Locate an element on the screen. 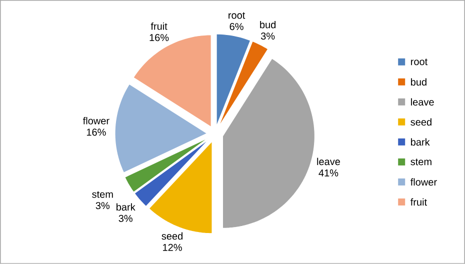  slice-label: flower is located at coordinates (96, 120).